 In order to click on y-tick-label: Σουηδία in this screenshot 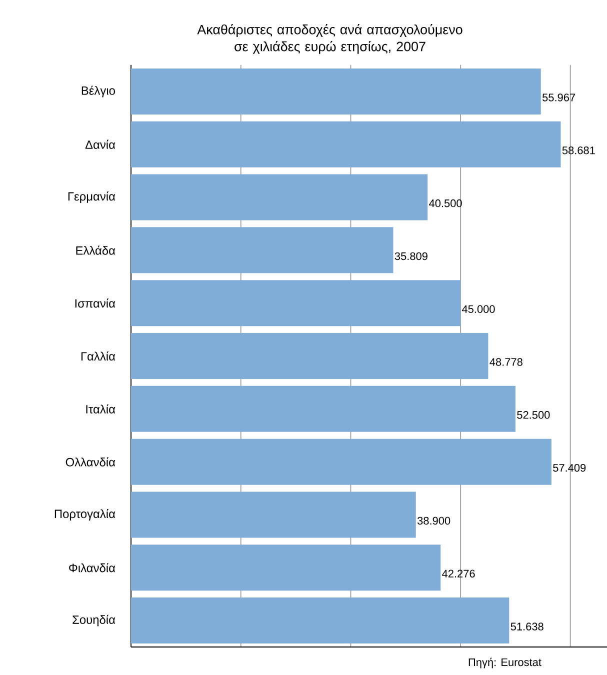, I will do `click(94, 620)`.